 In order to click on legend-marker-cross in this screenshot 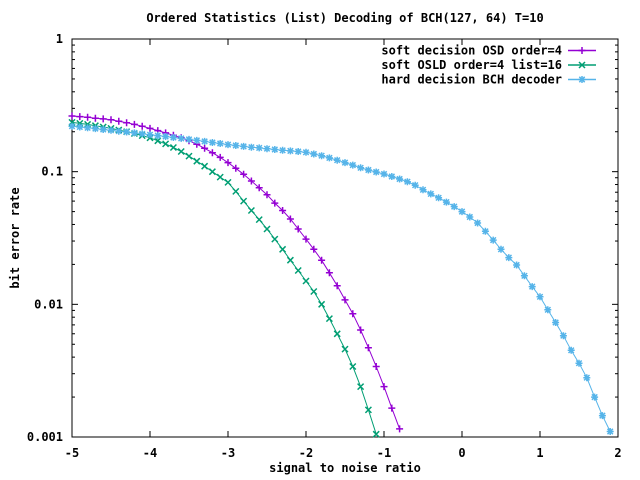, I will do `click(582, 65)`.